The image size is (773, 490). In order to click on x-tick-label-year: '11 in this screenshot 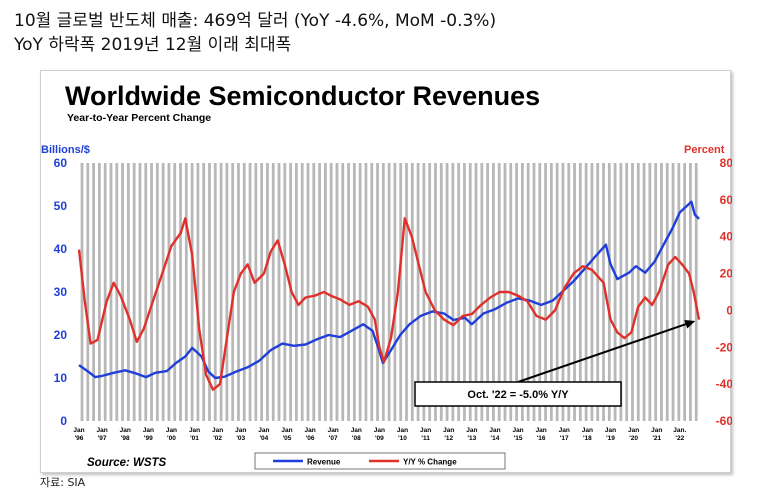, I will do `click(425, 438)`.